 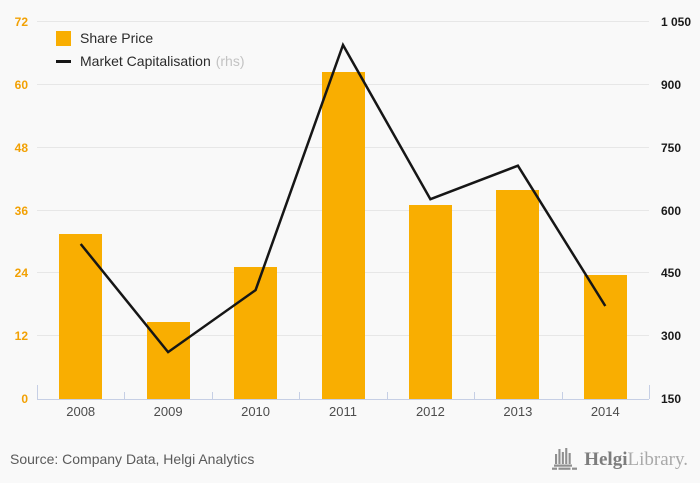 What do you see at coordinates (145, 61) in the screenshot?
I see `legend-label-market-cap: Market Capitalisation` at bounding box center [145, 61].